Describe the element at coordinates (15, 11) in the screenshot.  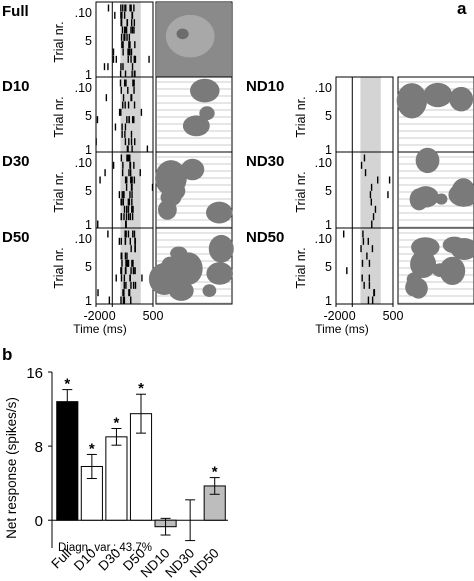
I see `condition-label: Full` at that location.